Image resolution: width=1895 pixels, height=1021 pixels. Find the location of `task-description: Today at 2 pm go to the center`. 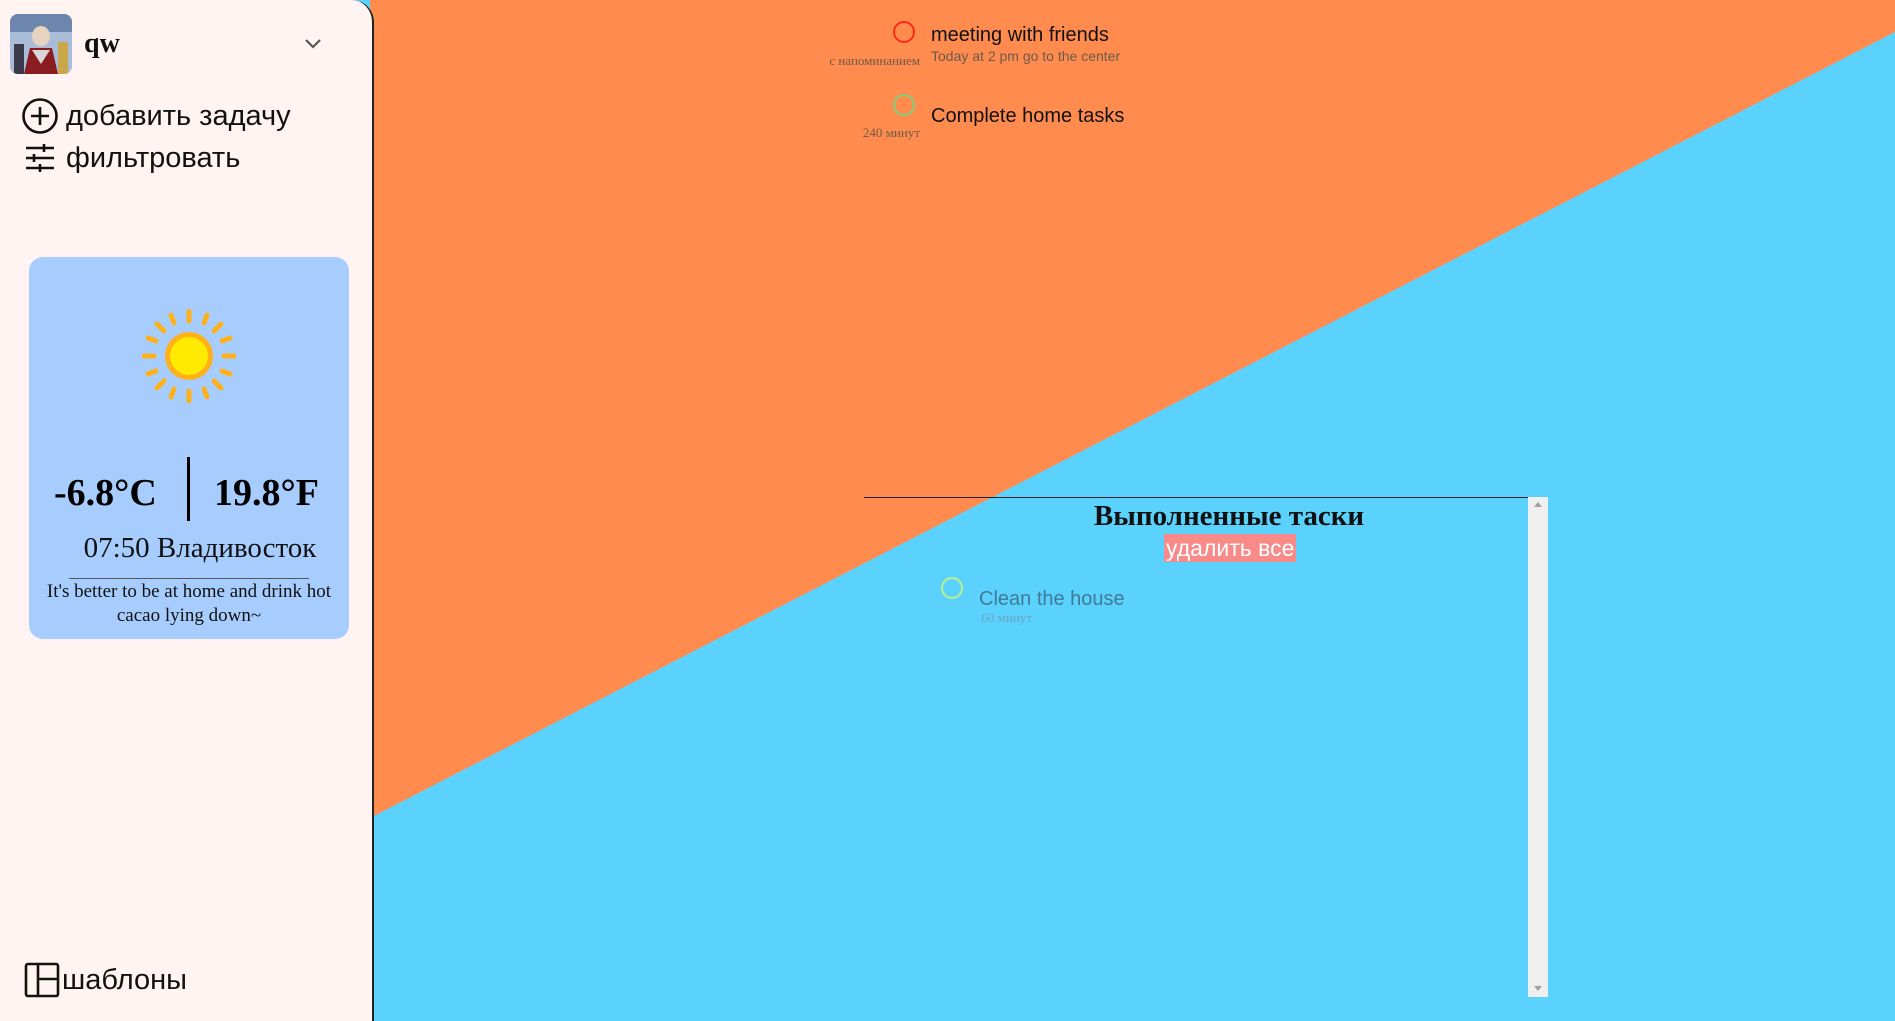

task-description: Today at 2 pm go to the center is located at coordinates (1026, 56).